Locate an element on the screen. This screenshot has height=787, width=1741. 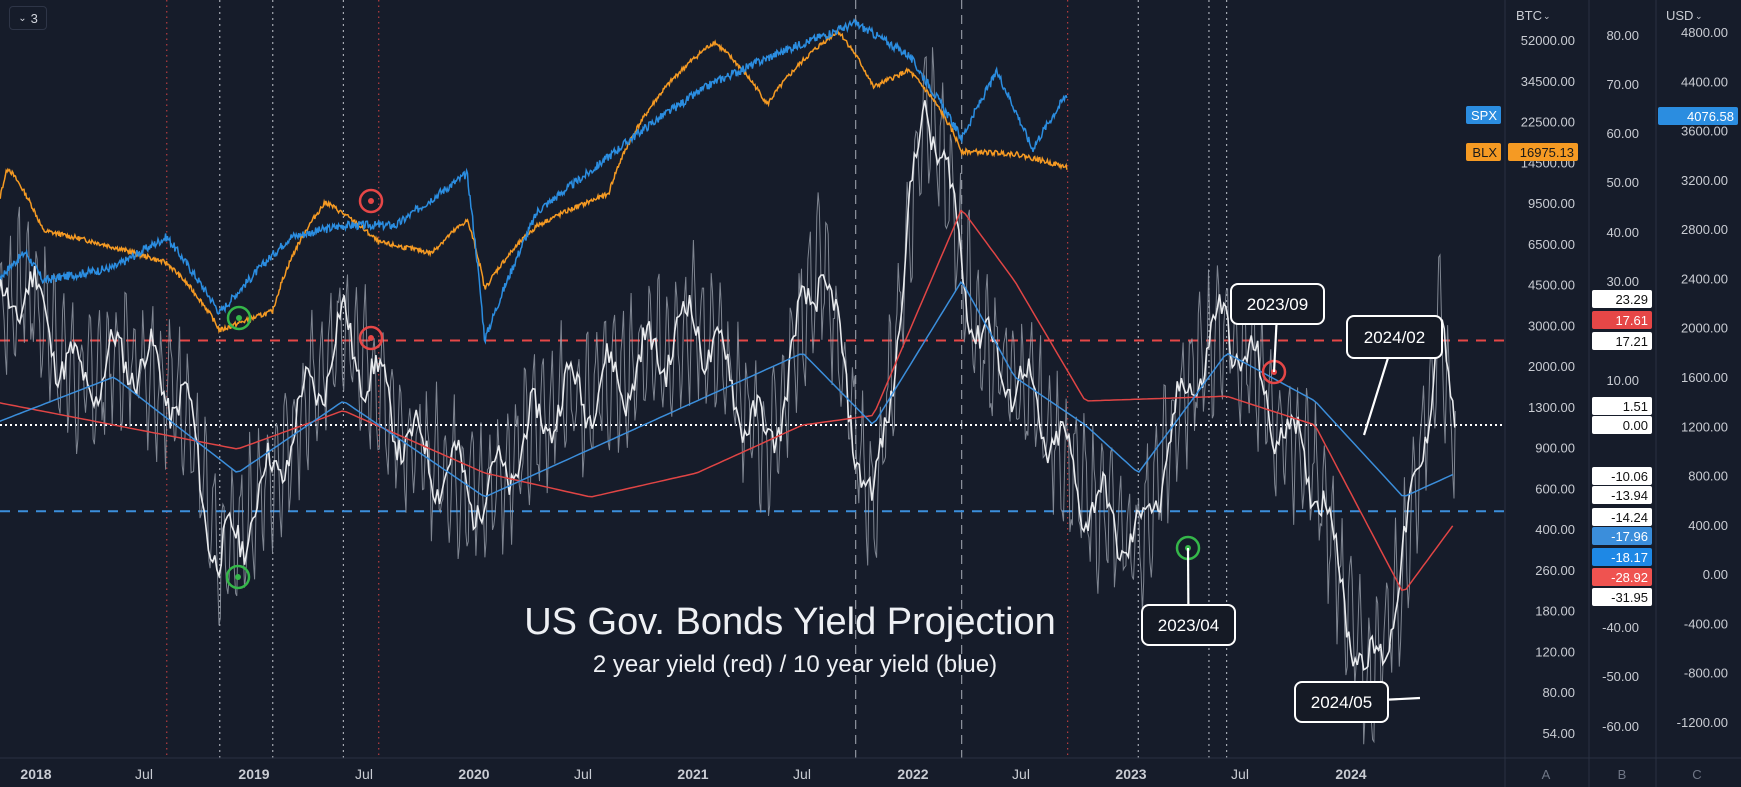
blx-value-badge: 16975.13 is located at coordinates (1547, 152).